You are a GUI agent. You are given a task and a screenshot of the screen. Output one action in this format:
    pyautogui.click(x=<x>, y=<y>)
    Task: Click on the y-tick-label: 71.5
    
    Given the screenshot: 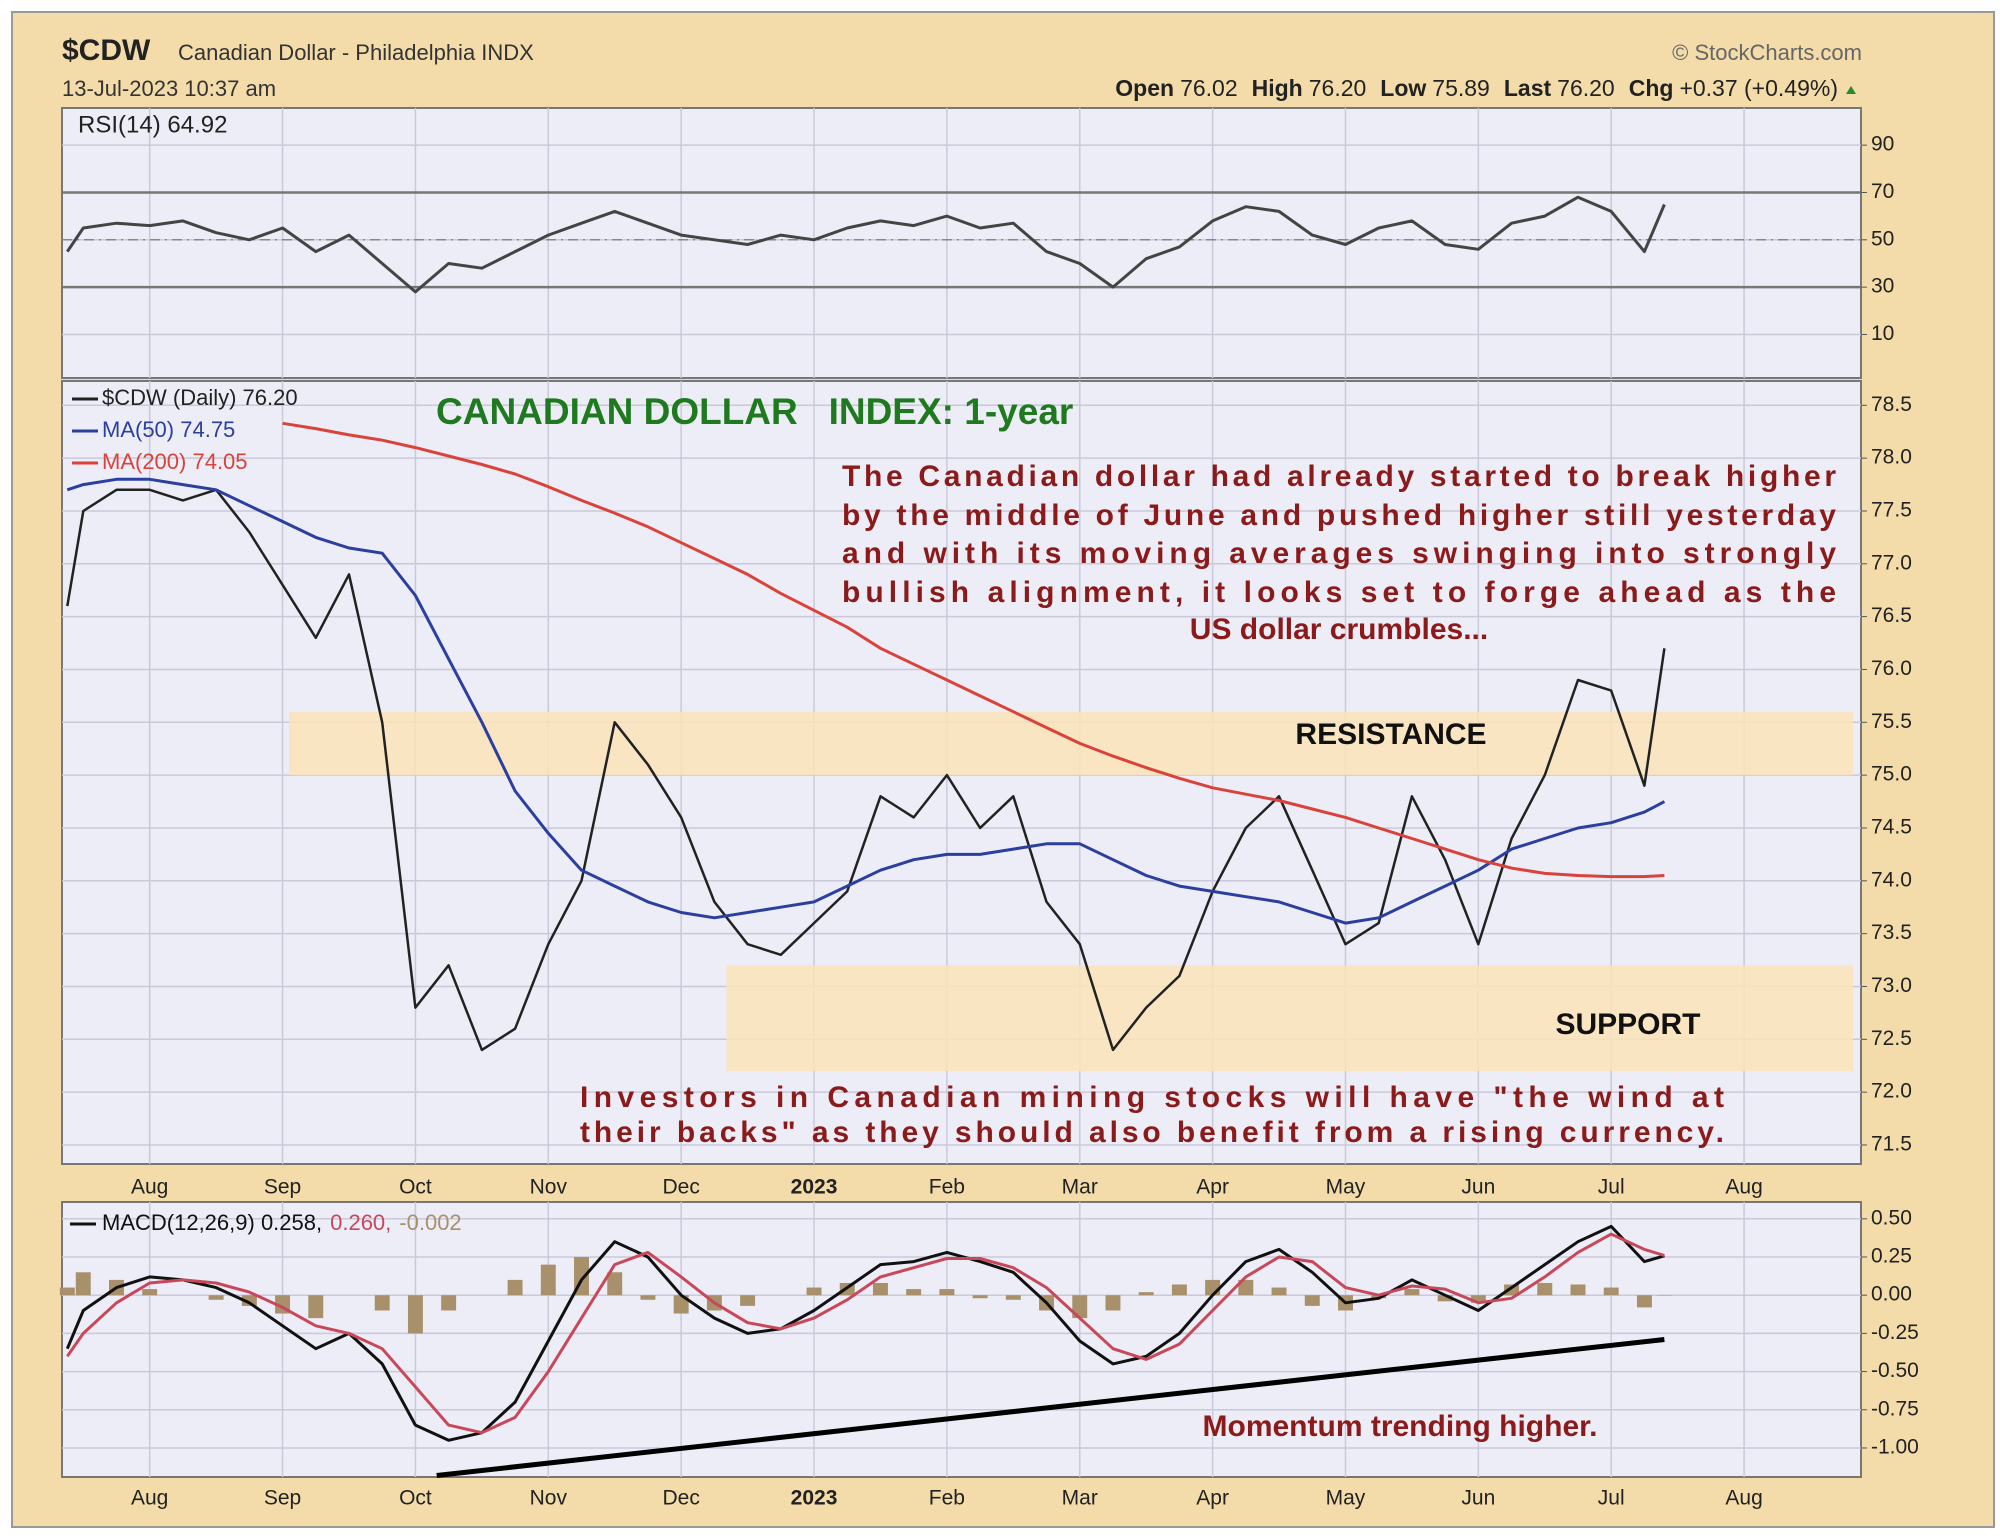 What is the action you would take?
    pyautogui.click(x=1891, y=1144)
    